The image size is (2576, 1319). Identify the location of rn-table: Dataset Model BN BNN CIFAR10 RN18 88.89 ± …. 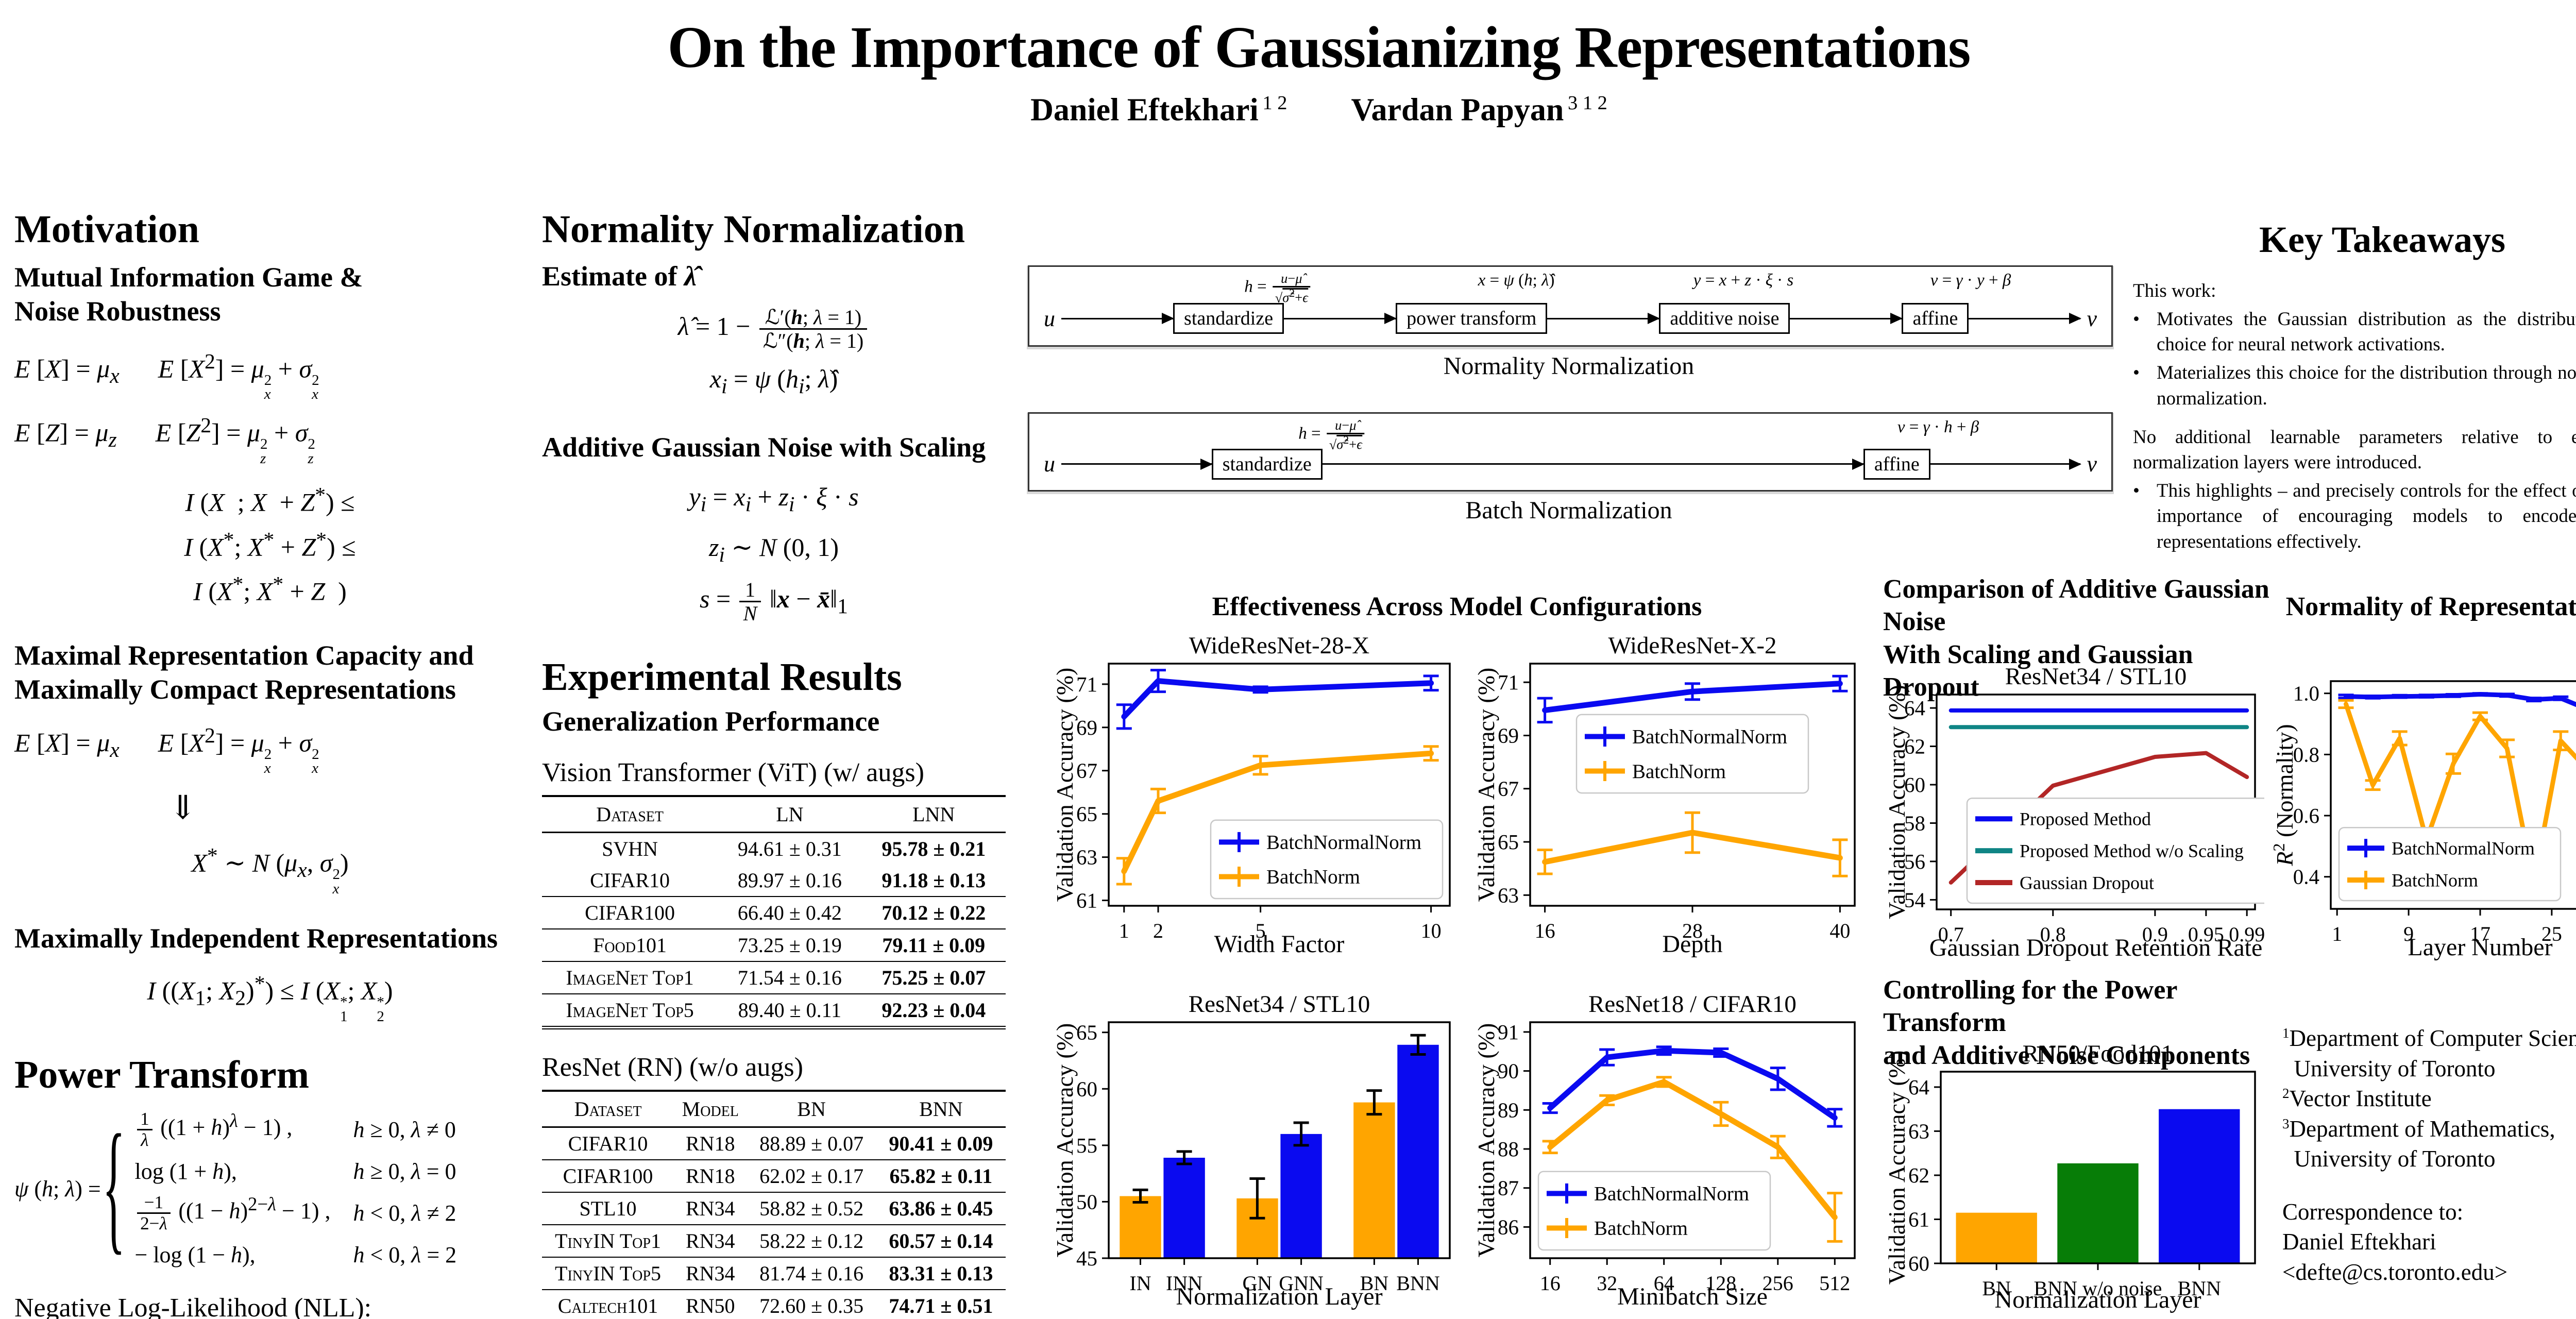
(774, 1204).